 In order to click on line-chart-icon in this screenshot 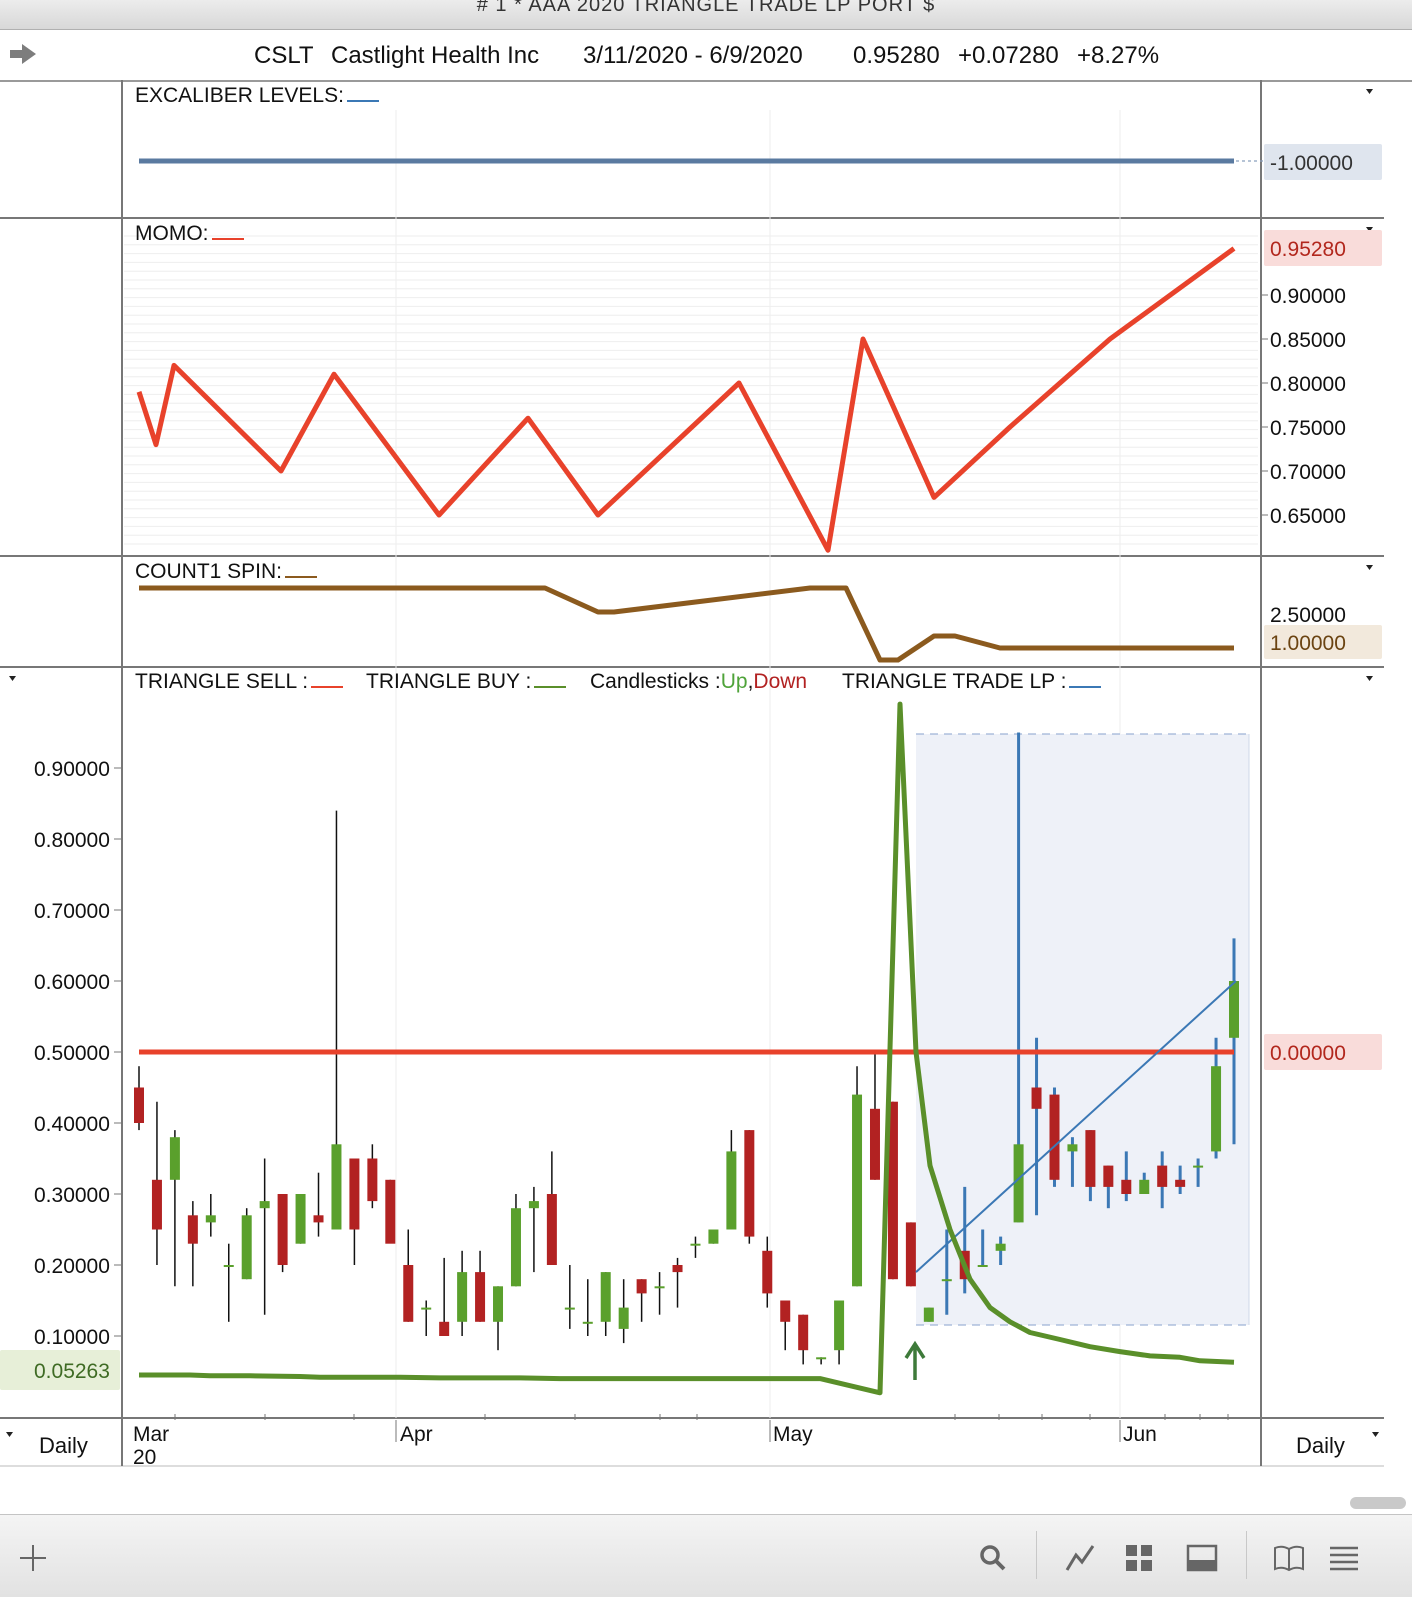, I will do `click(1080, 1558)`.